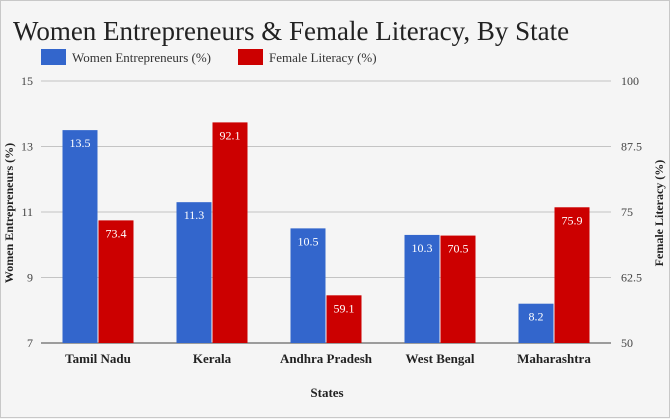  What do you see at coordinates (80, 143) in the screenshot?
I see `bar-value-label: 13.5` at bounding box center [80, 143].